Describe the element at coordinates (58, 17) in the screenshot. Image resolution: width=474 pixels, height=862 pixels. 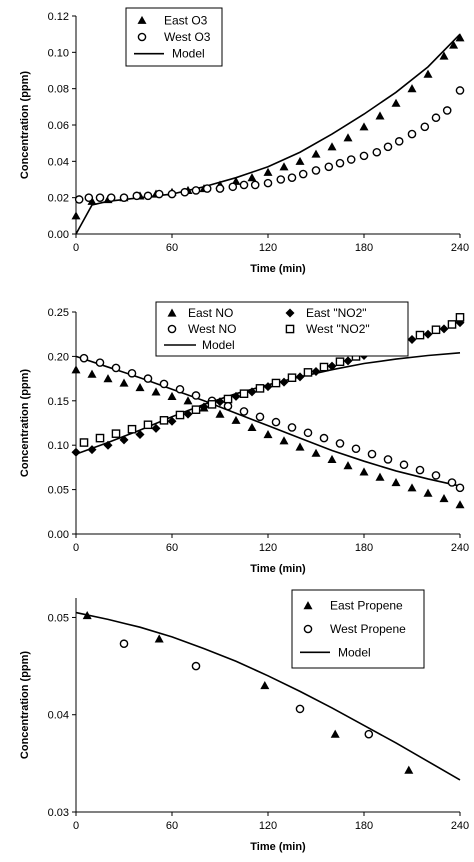
I see `y-tick-label: 0.12` at that location.